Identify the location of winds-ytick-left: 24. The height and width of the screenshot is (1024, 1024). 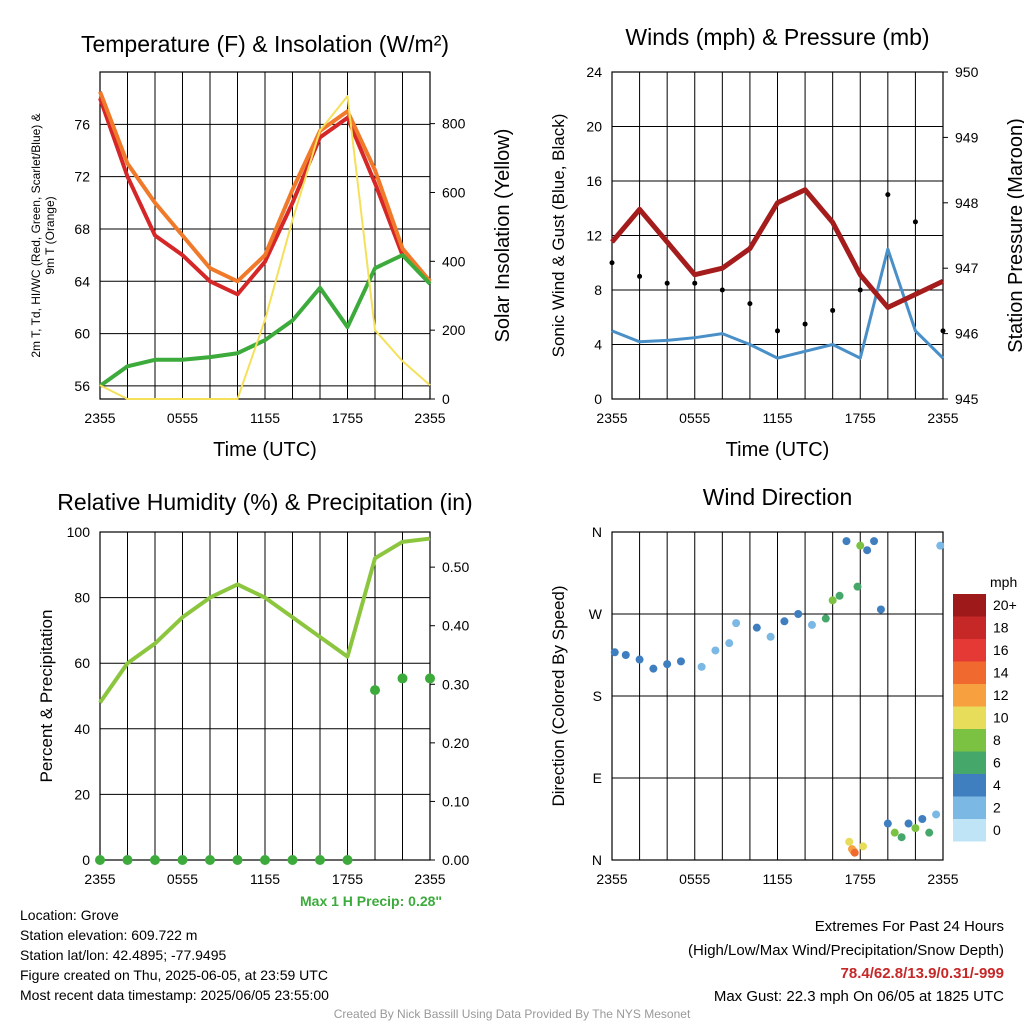
(594, 72).